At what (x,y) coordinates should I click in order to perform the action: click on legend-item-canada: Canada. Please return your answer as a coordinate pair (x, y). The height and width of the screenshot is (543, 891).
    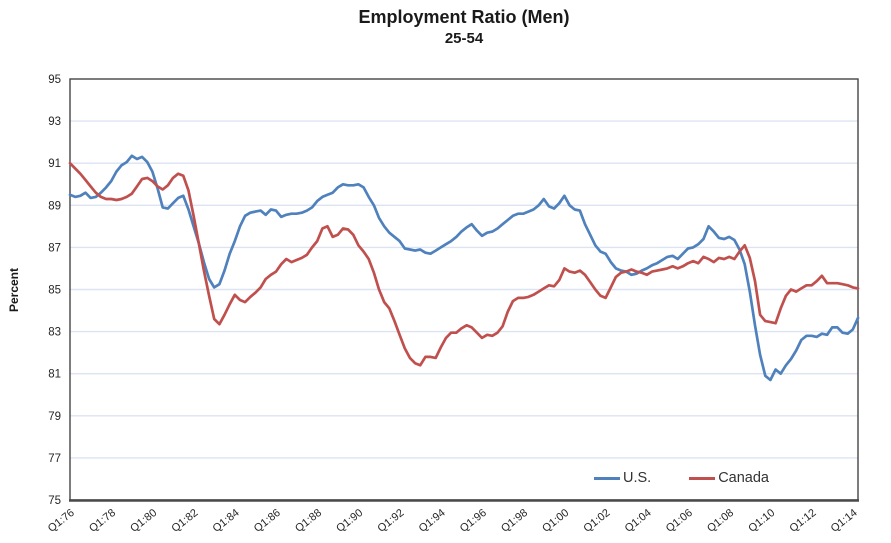
    Looking at the image, I should click on (729, 478).